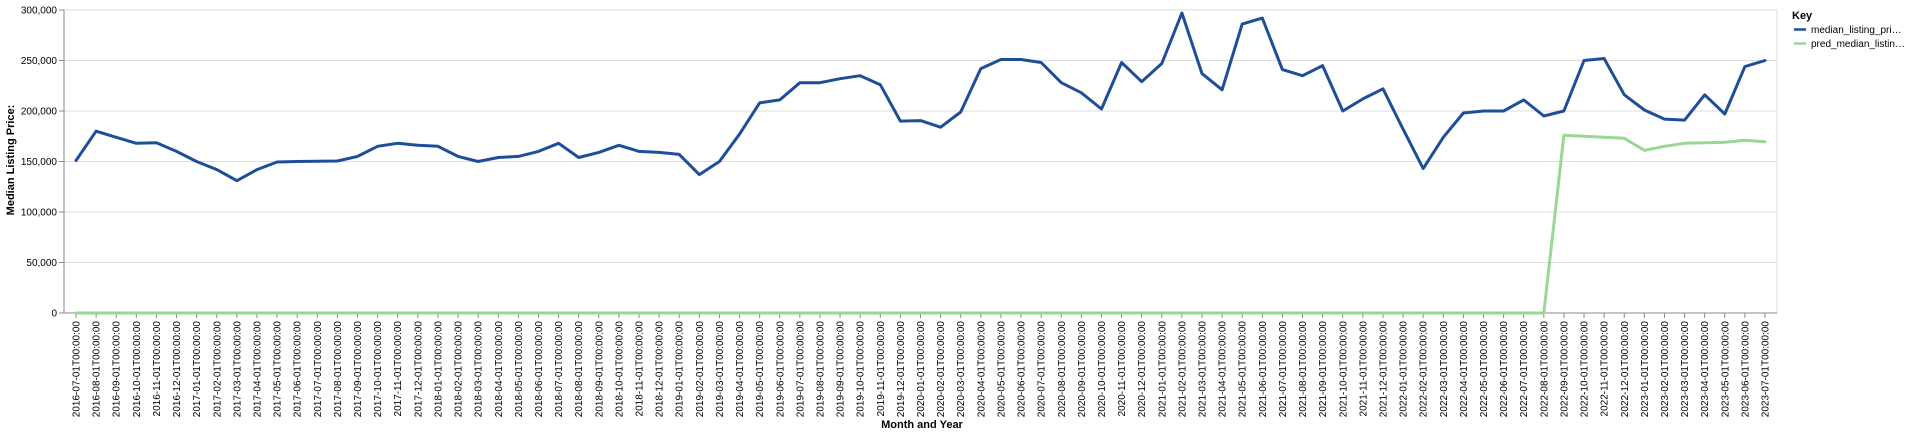  What do you see at coordinates (660, 369) in the screenshot?
I see `x-tick-label: 2018-12-01T00:00:00` at bounding box center [660, 369].